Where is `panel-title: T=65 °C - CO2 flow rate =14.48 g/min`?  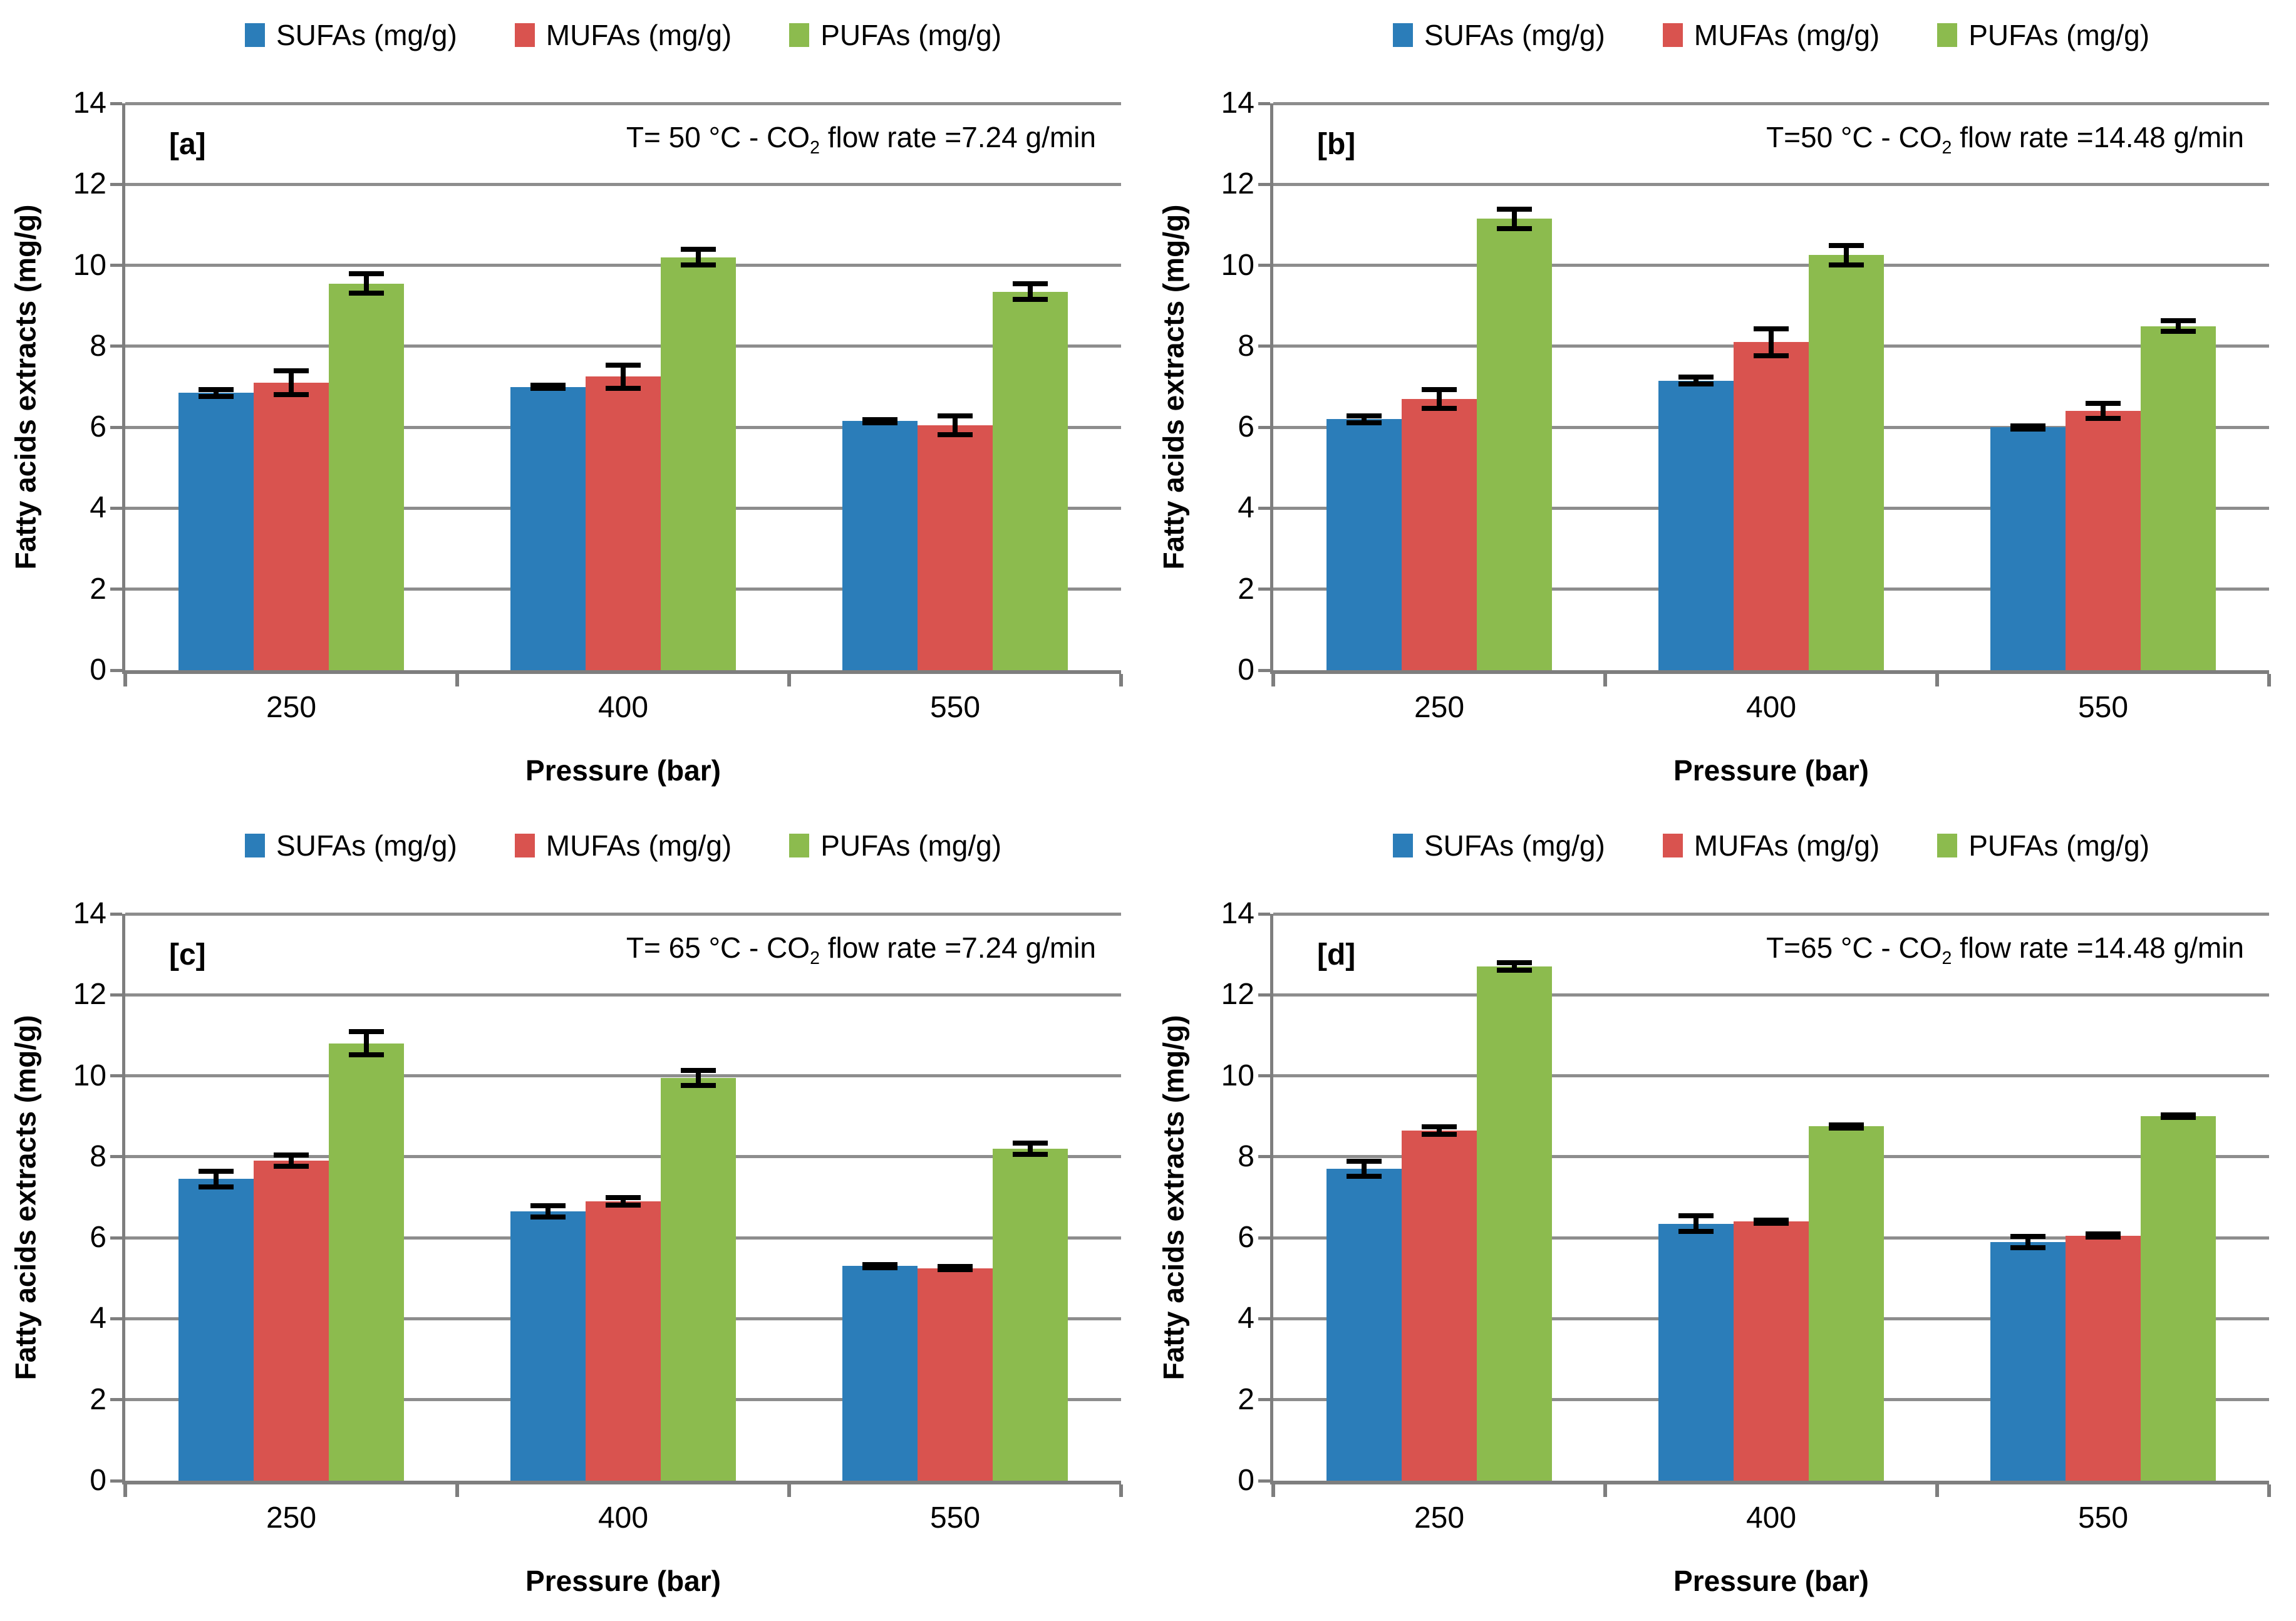
panel-title: T=65 °C - CO2 flow rate =14.48 g/min is located at coordinates (2005, 953).